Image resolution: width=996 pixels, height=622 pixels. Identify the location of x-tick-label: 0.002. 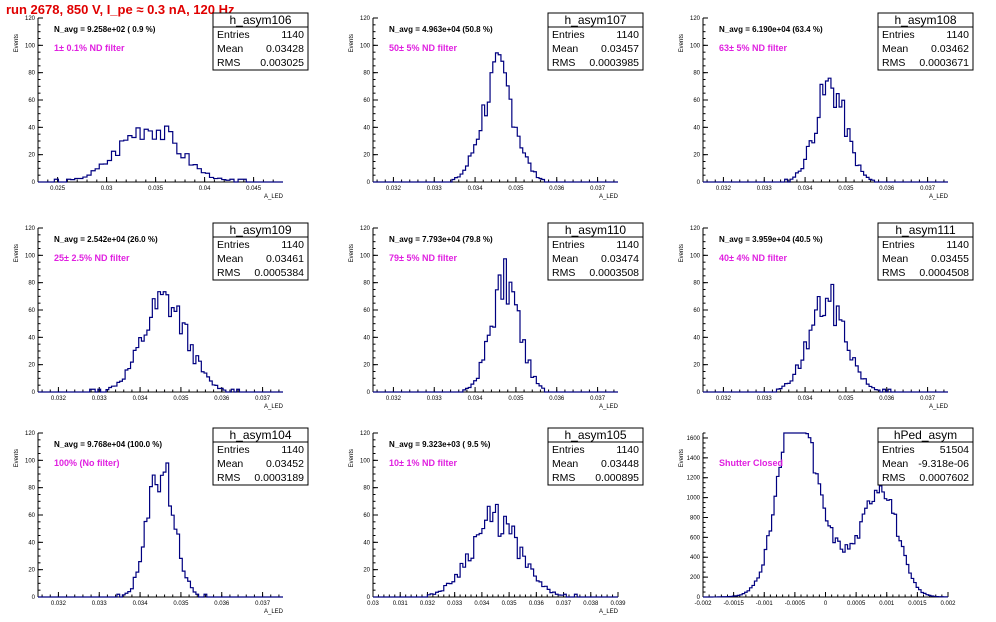
(948, 604).